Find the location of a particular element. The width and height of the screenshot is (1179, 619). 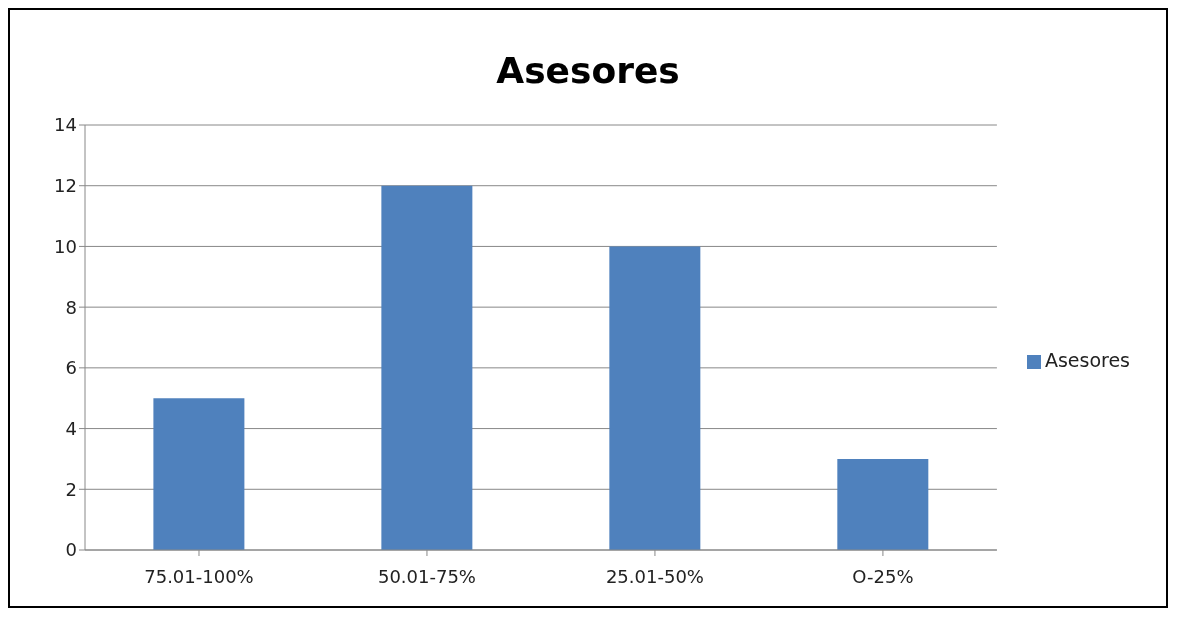

x-tick-label: 75.01-100% is located at coordinates (199, 576).